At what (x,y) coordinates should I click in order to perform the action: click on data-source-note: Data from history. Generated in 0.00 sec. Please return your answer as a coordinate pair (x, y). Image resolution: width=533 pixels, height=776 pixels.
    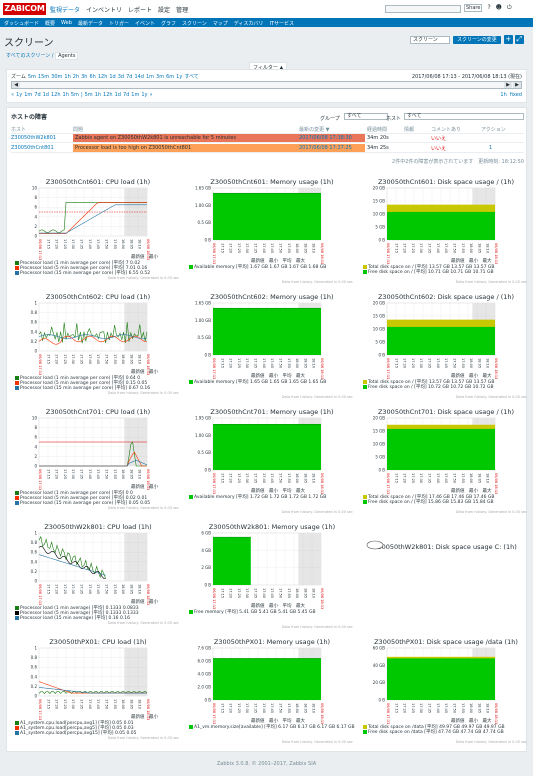
    Looking at the image, I should click on (317, 742).